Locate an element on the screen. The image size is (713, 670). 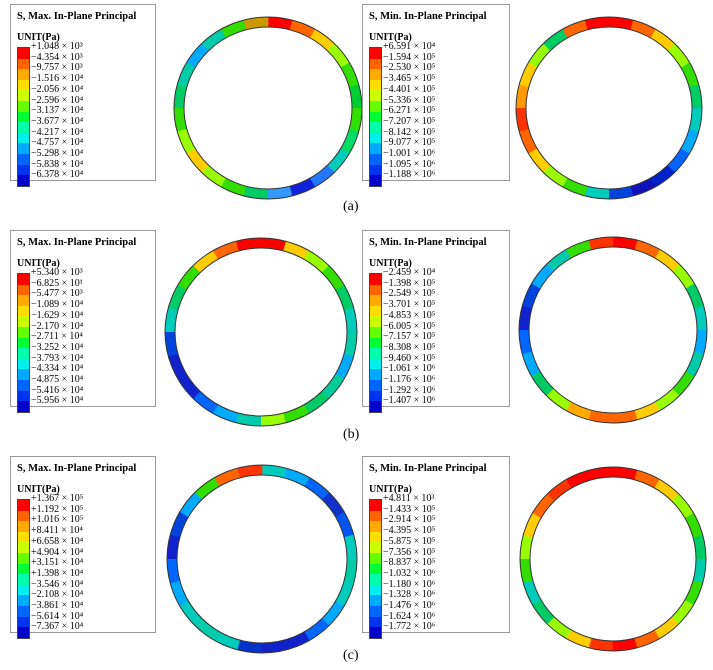
ring-outer-edge is located at coordinates (613, 330).